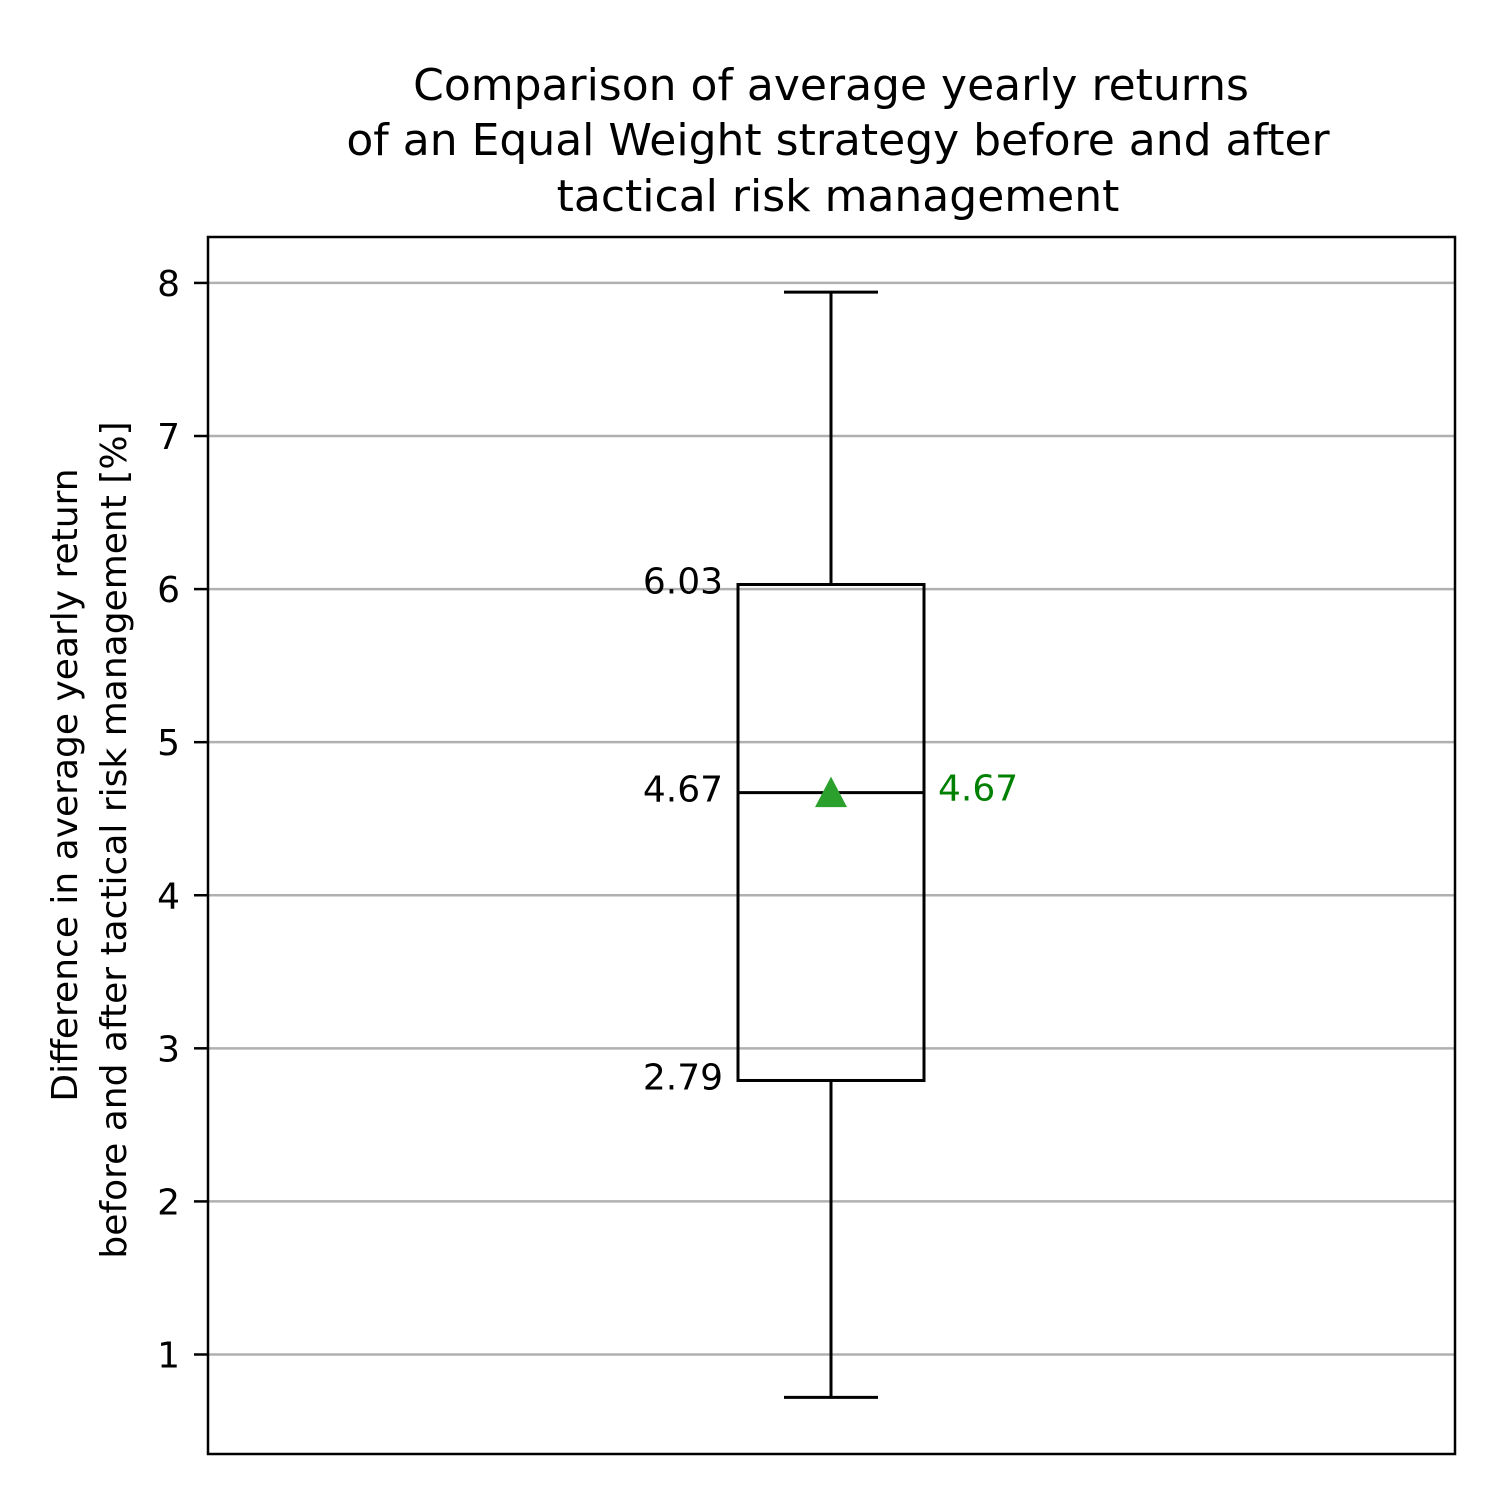 This screenshot has width=1500, height=1500. What do you see at coordinates (168, 284) in the screenshot?
I see `ytick-label-8: 8` at bounding box center [168, 284].